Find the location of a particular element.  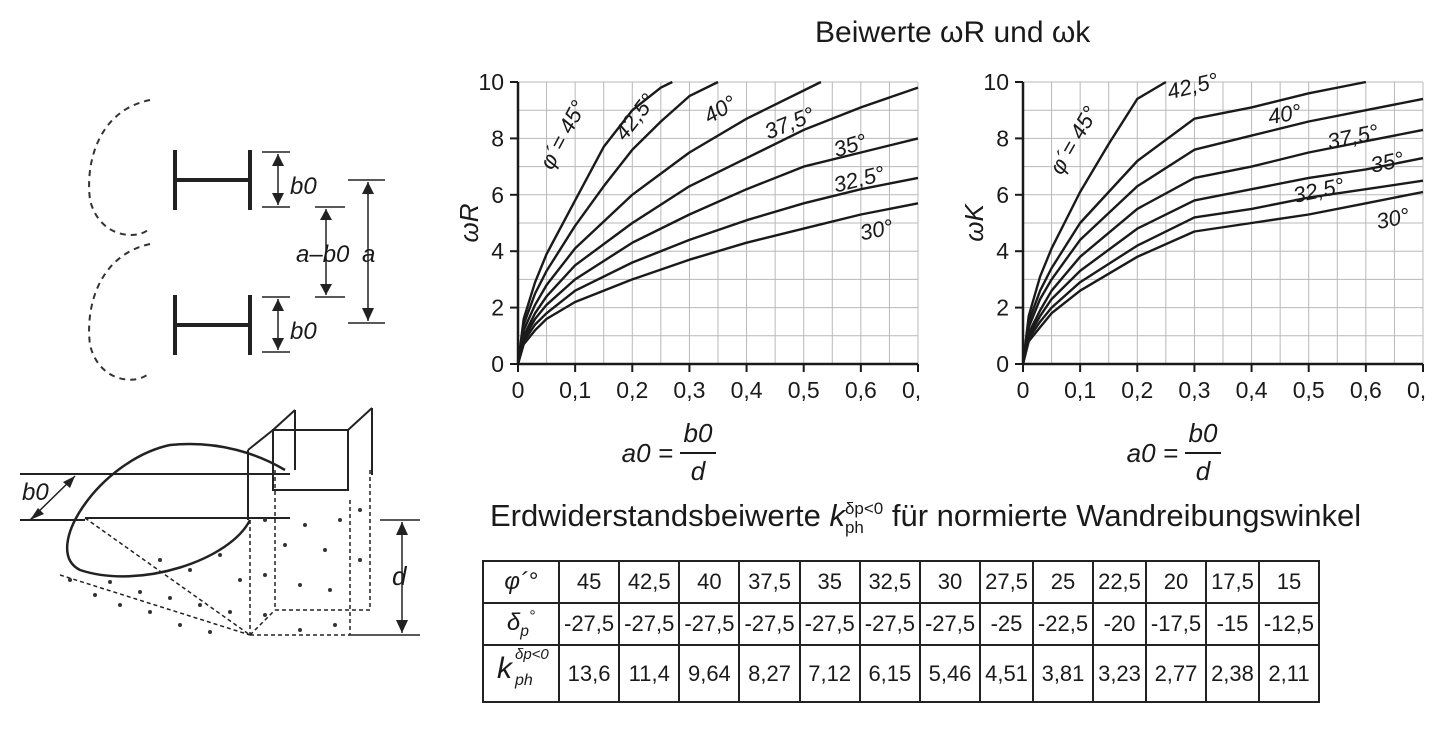

table-title-sub: ph is located at coordinates (854, 527).